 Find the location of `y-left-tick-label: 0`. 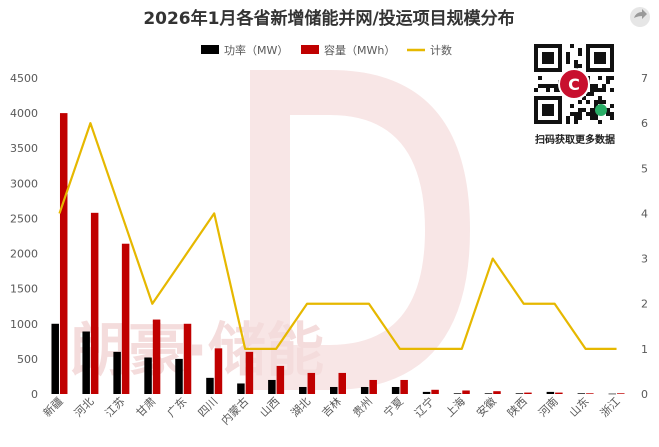

y-left-tick-label: 0 is located at coordinates (34, 394).